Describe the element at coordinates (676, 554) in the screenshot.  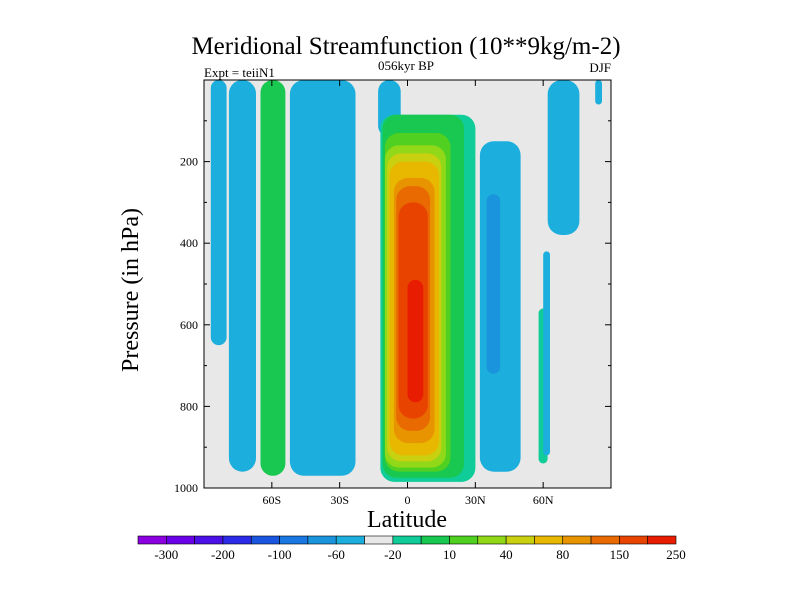
I see `colorbar-label: 250` at that location.